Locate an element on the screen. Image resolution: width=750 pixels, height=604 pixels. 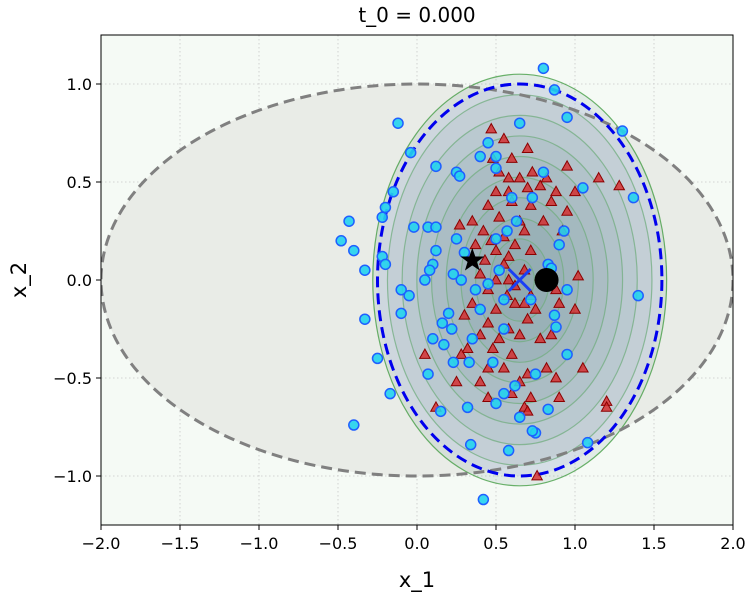
y-tick-label: −1.0 is located at coordinates (72, 476).